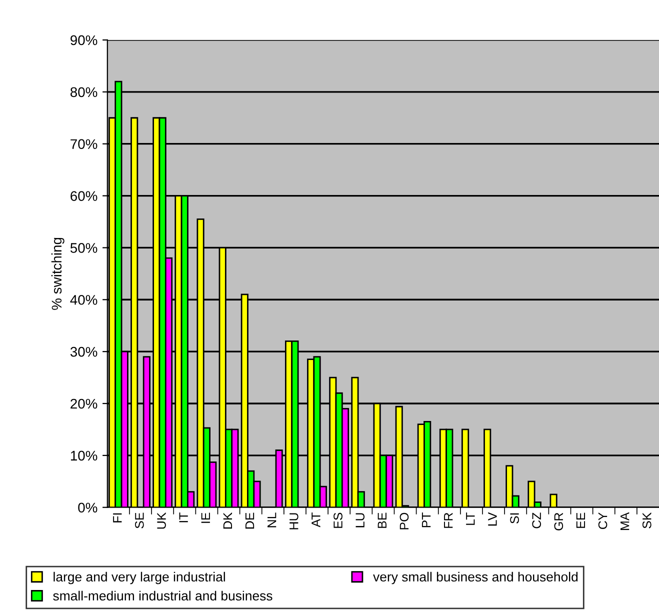 Image resolution: width=659 pixels, height=615 pixels. What do you see at coordinates (559, 521) in the screenshot?
I see `x-tick-label: GR` at bounding box center [559, 521].